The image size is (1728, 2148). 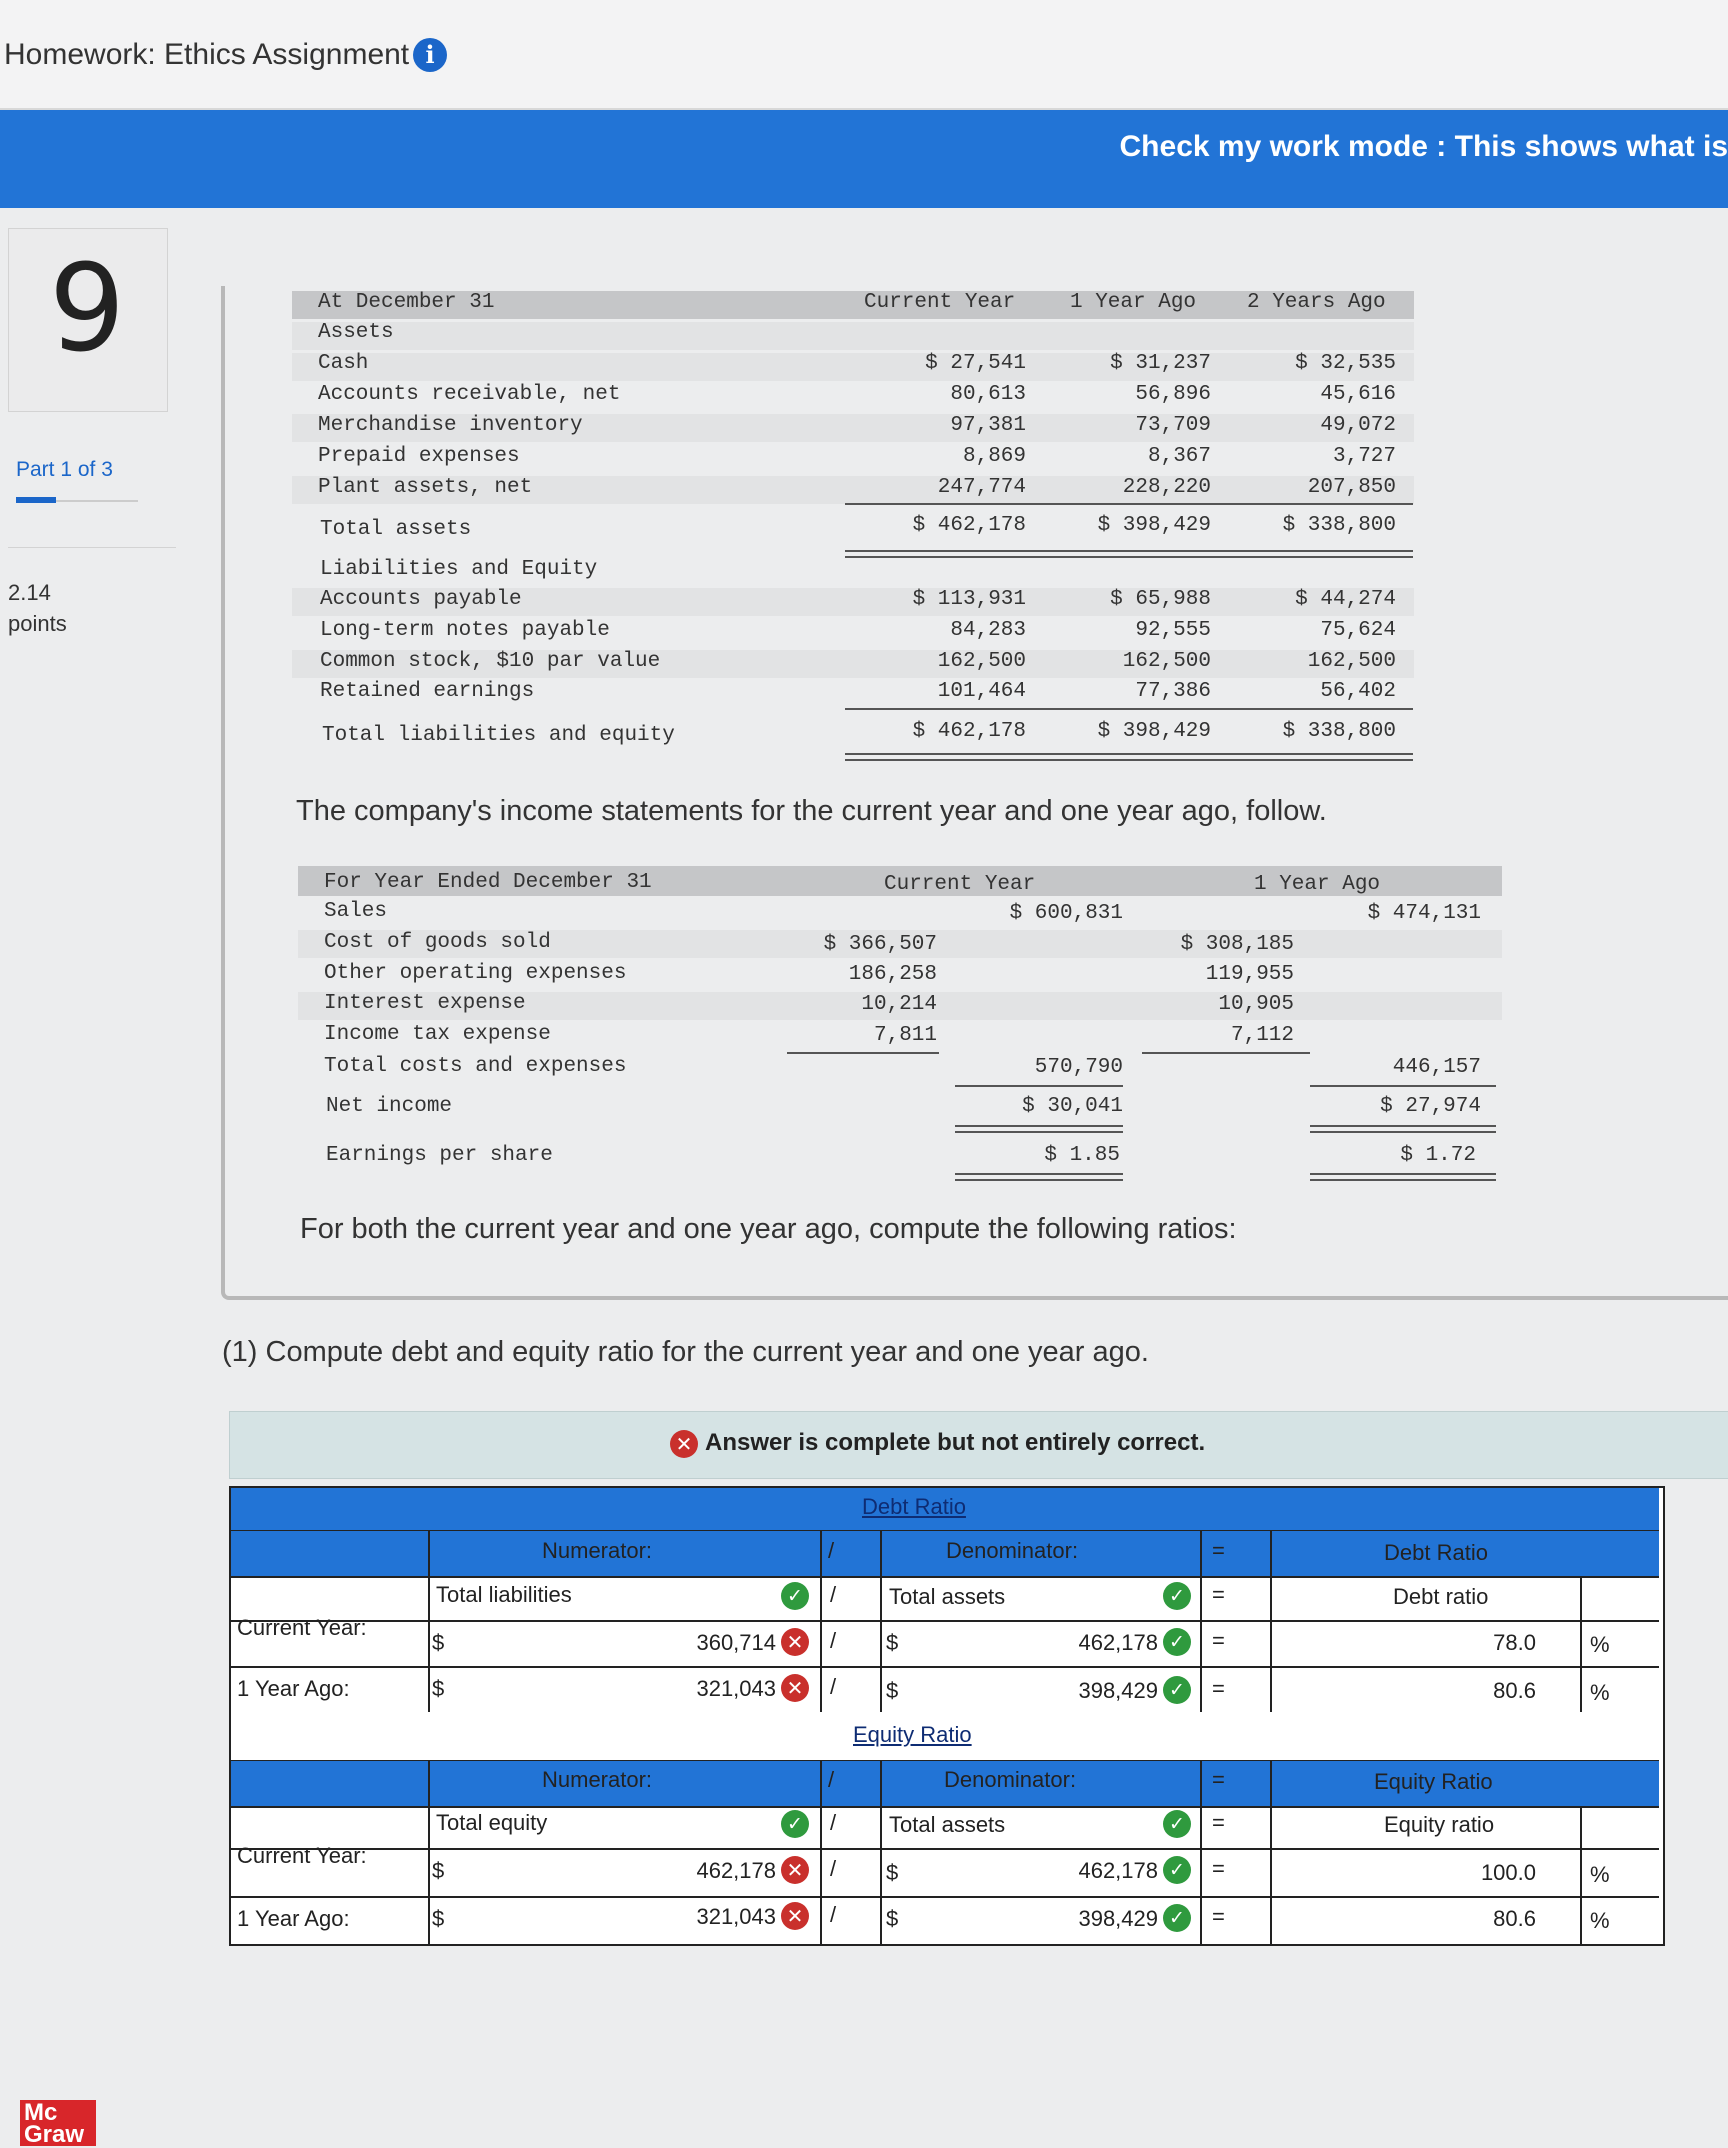 I want to click on liabilities-heading: Liabilities and Equity, so click(x=459, y=569).